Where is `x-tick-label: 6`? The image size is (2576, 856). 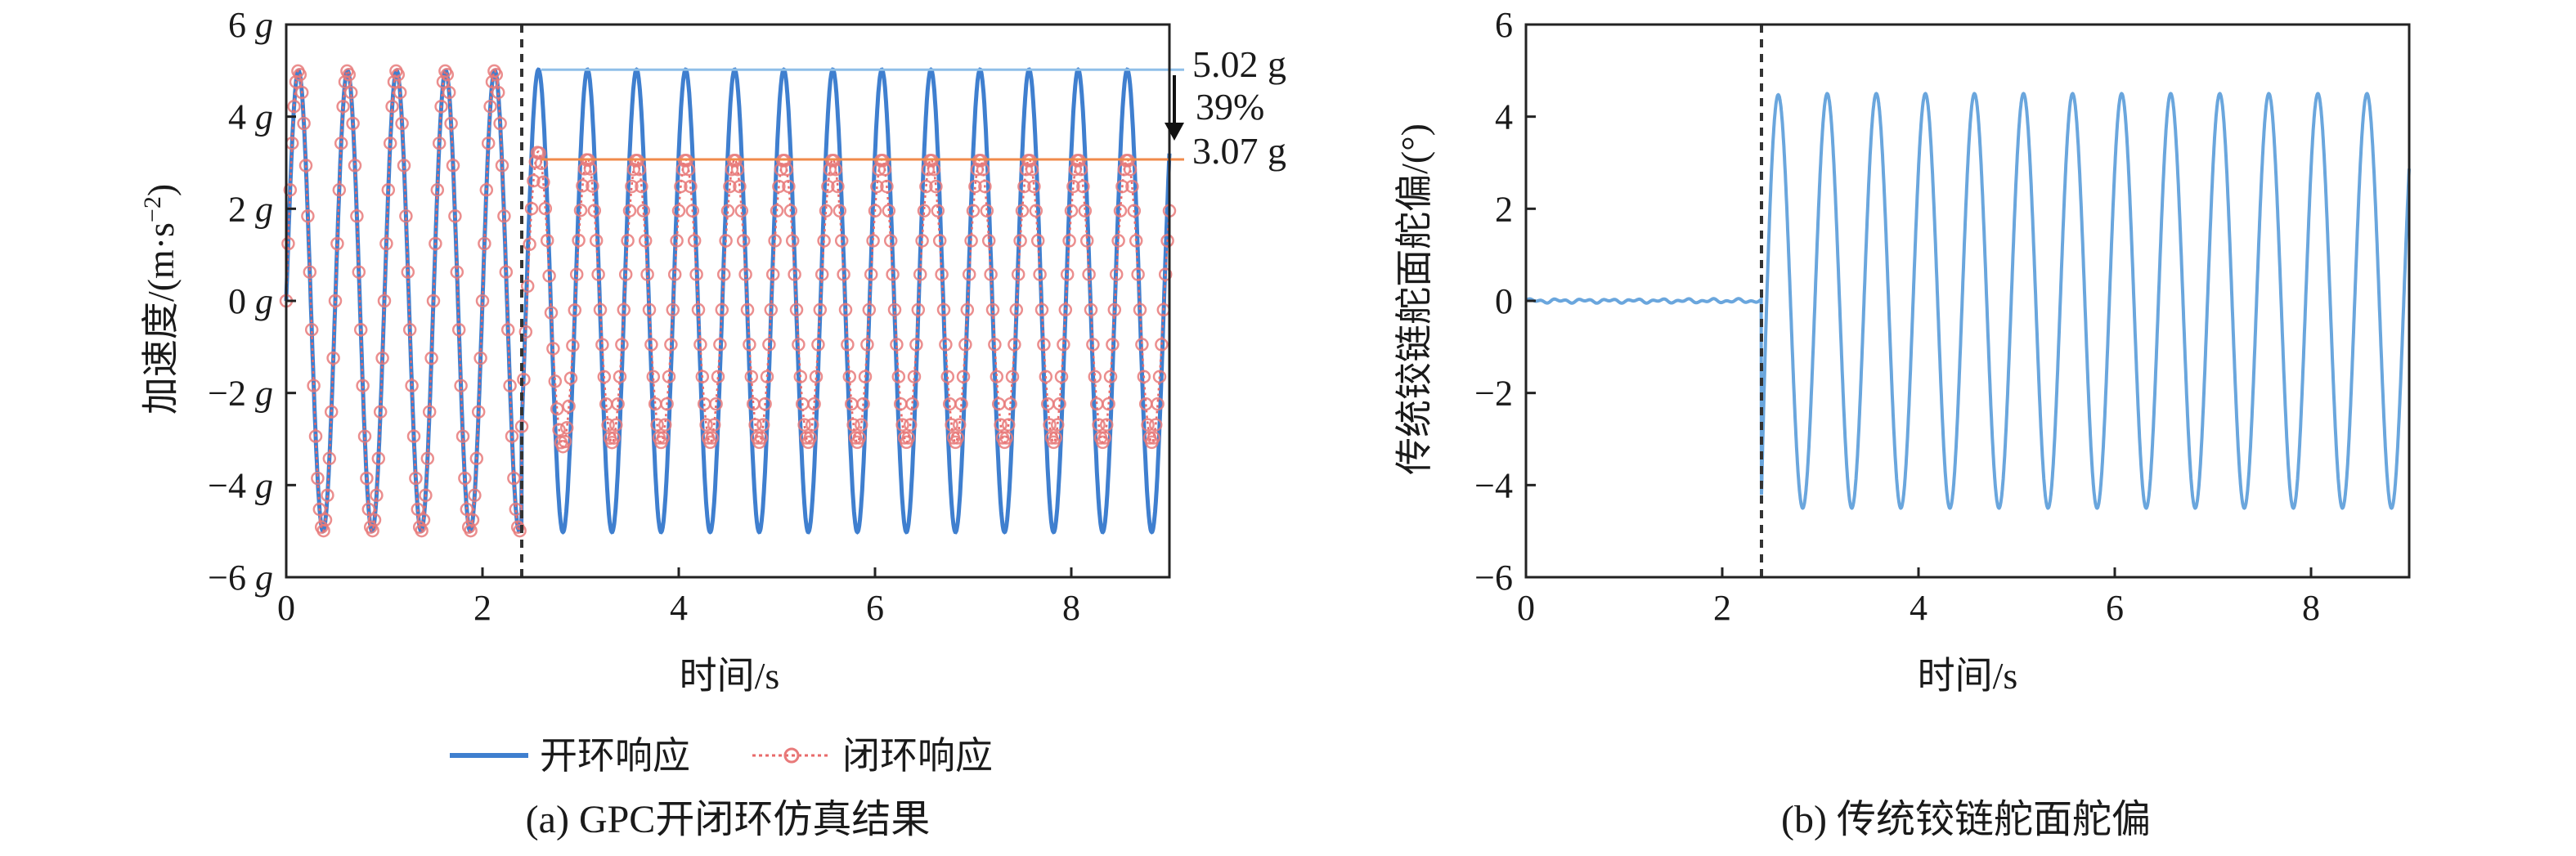
x-tick-label: 6 is located at coordinates (2115, 608).